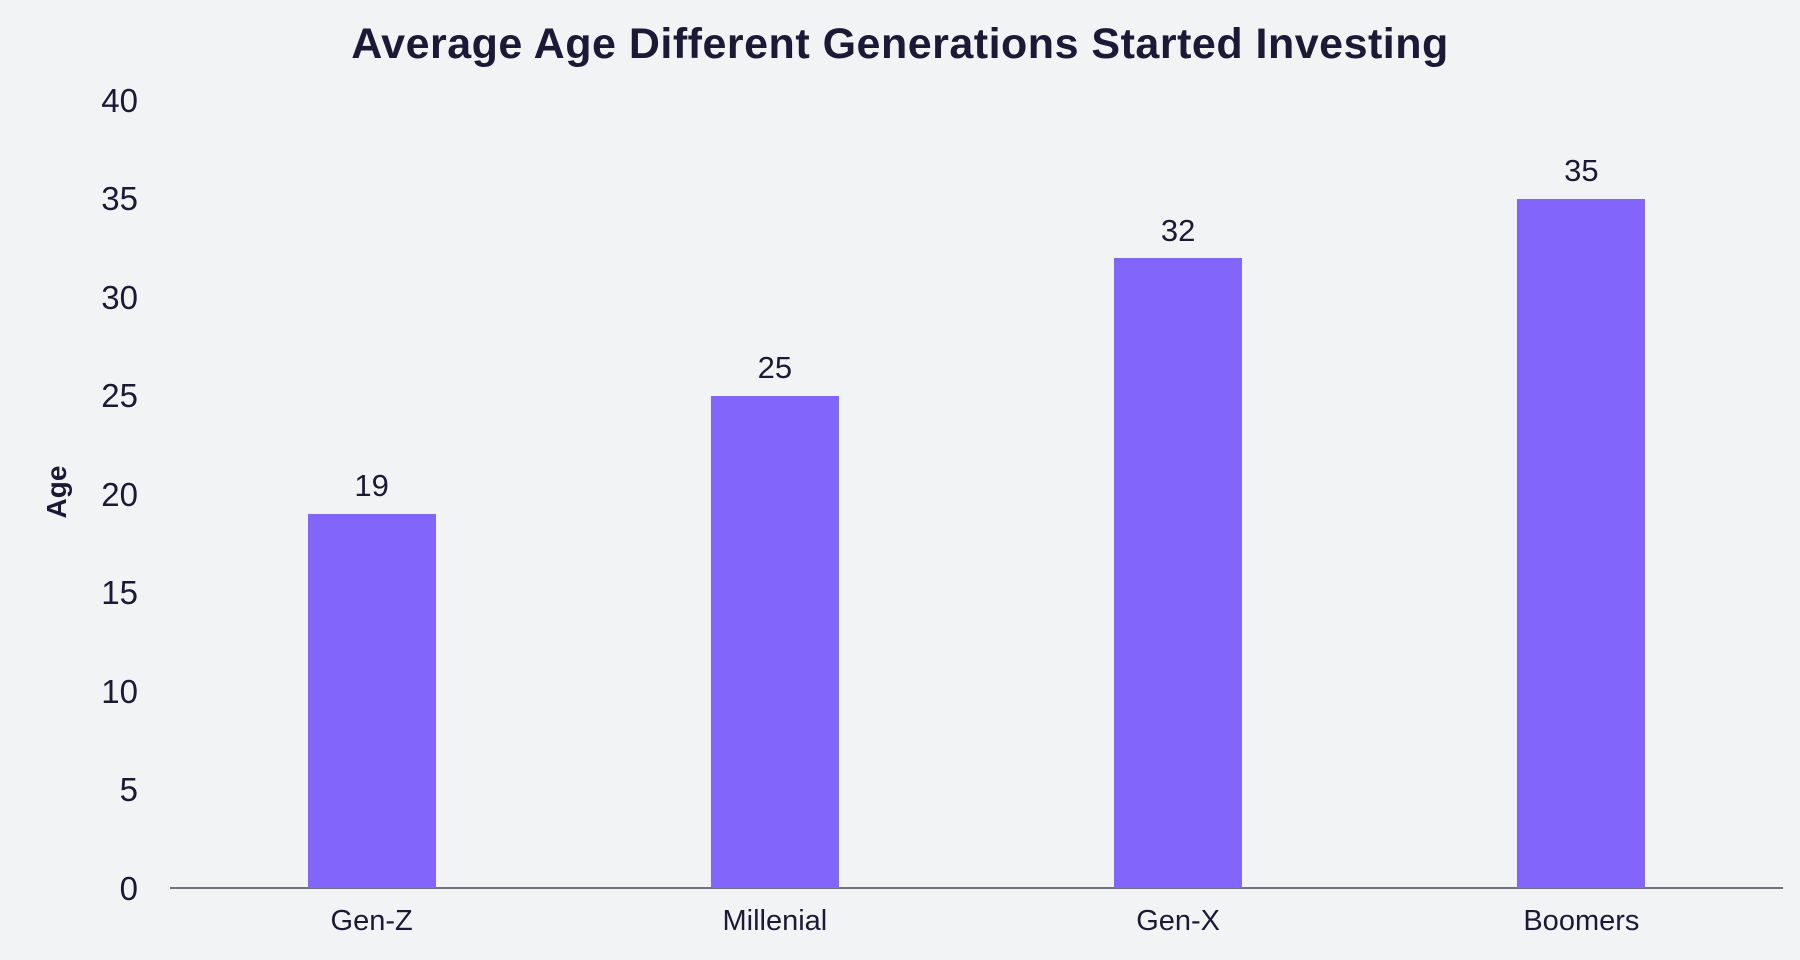  Describe the element at coordinates (371, 486) in the screenshot. I see `bar-value-label: 19` at that location.